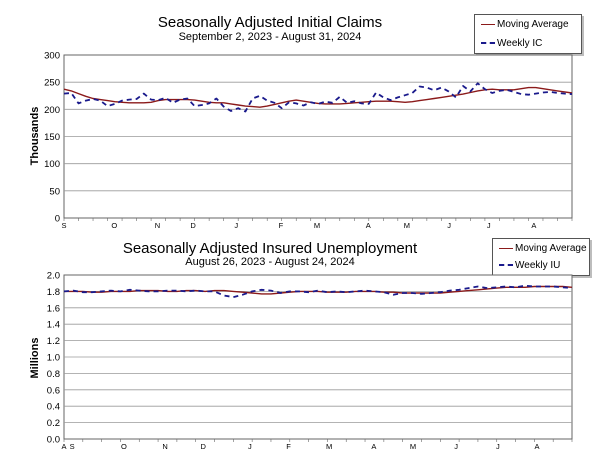  What do you see at coordinates (53, 358) in the screenshot?
I see `y-tick-label: 1.0` at bounding box center [53, 358].